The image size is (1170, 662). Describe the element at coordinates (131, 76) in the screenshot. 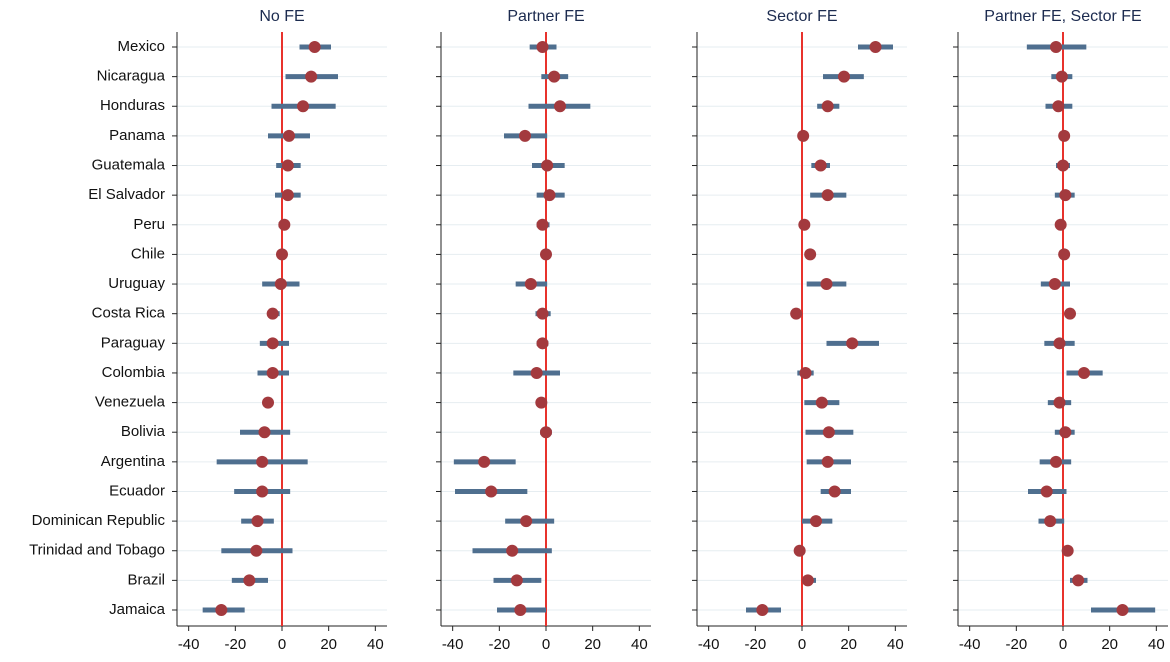

I see `category-label: Nicaragua` at that location.